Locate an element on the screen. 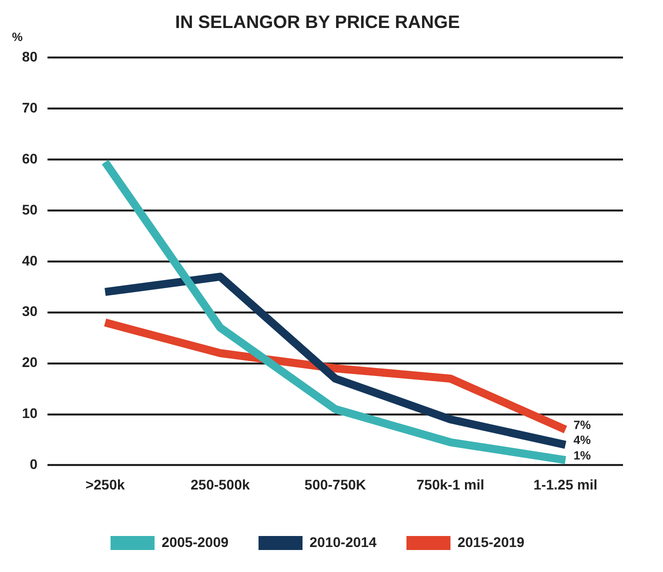 Image resolution: width=663 pixels, height=572 pixels. y-tick-label: 80 is located at coordinates (30, 56).